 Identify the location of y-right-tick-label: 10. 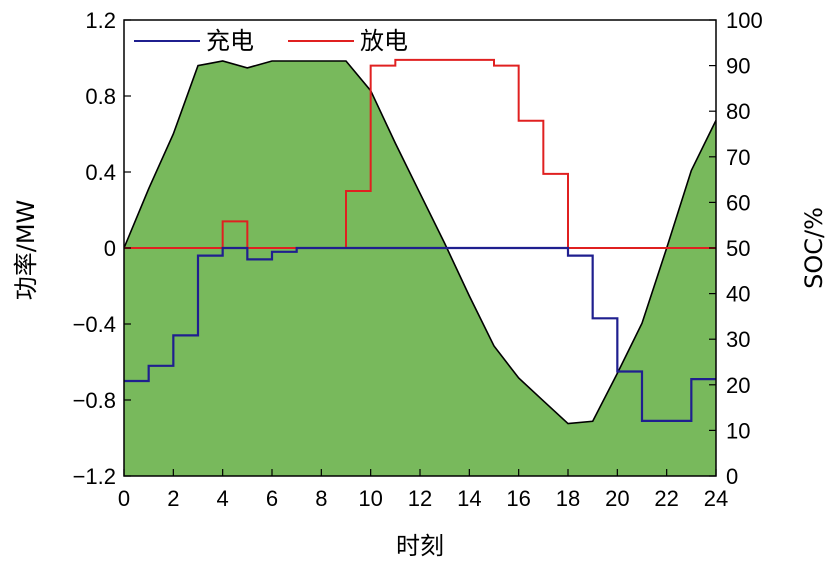
(738, 430).